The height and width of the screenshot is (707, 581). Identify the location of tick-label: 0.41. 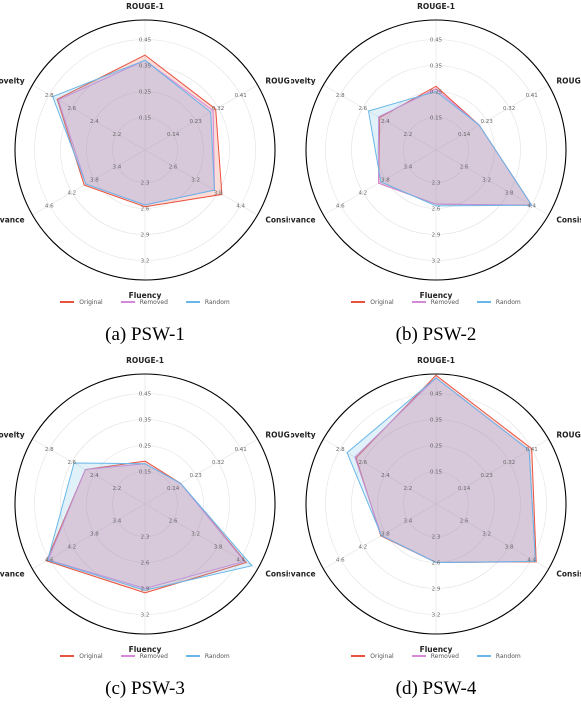
(532, 450).